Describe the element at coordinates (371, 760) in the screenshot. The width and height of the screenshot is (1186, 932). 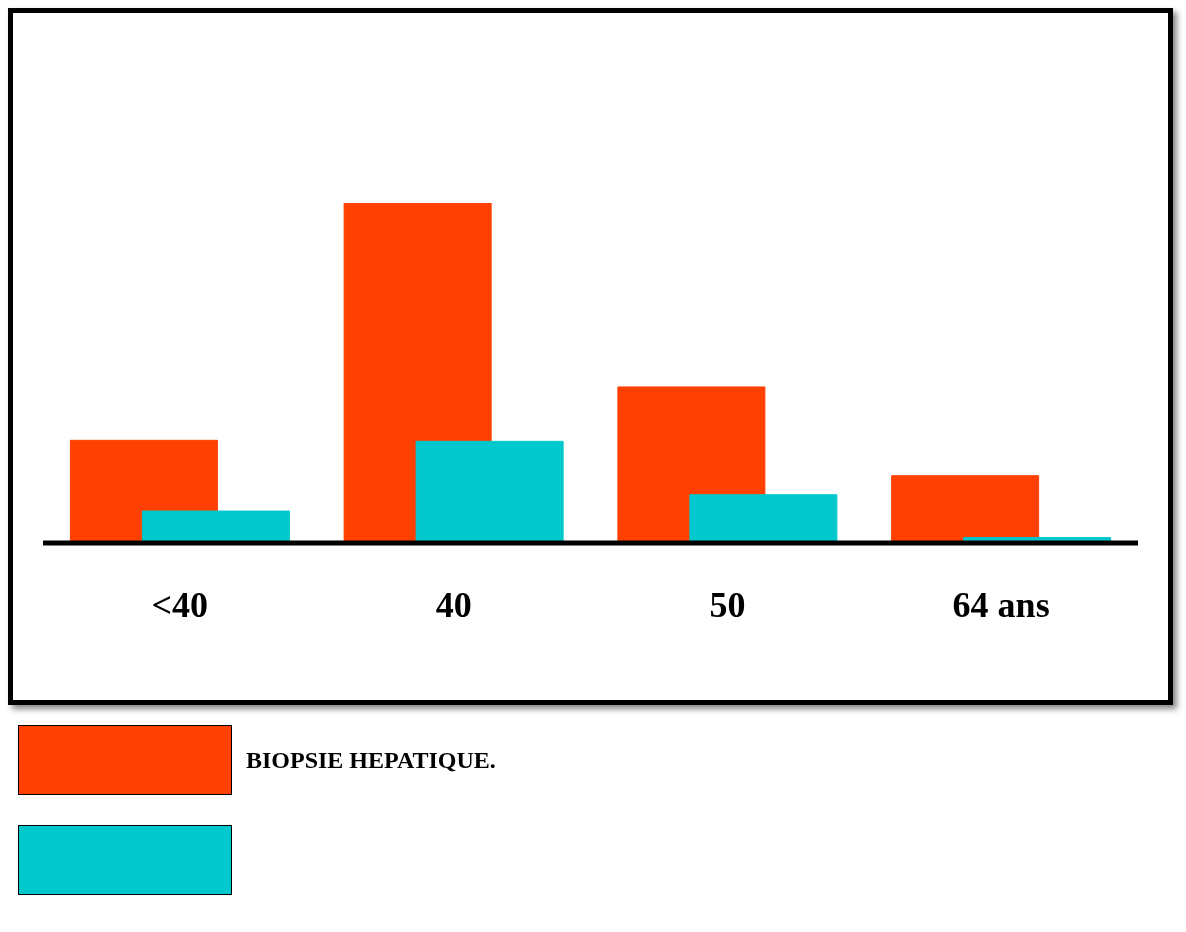
I see `text: BIOPSIE HEPATIQUE.` at that location.